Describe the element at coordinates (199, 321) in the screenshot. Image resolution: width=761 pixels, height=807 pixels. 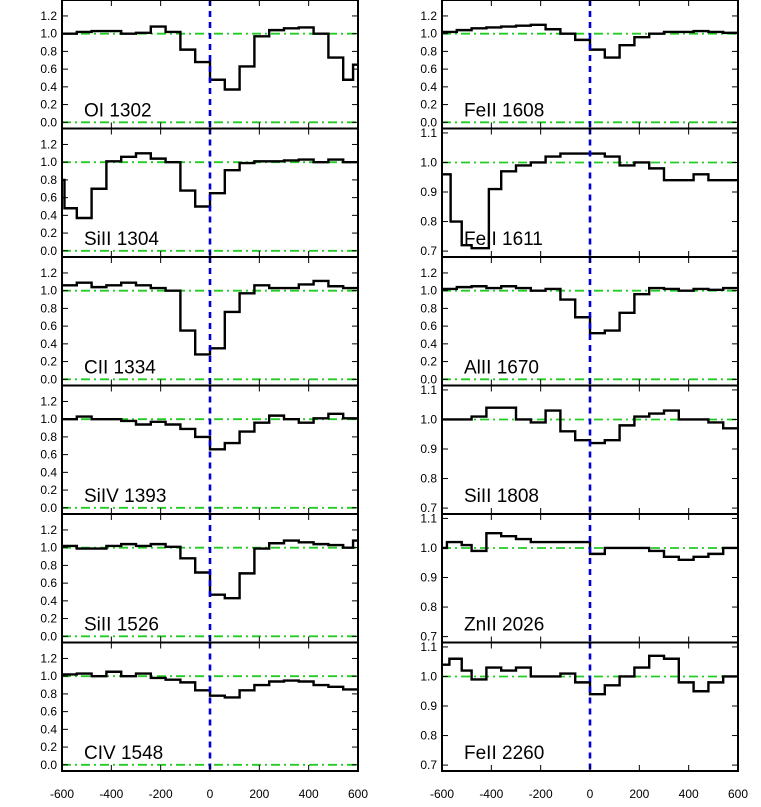
I see `panel-cii-1334: 0.0 0.2 0.4 0.6 0.8 1.0 1.2 CII 1334` at that location.